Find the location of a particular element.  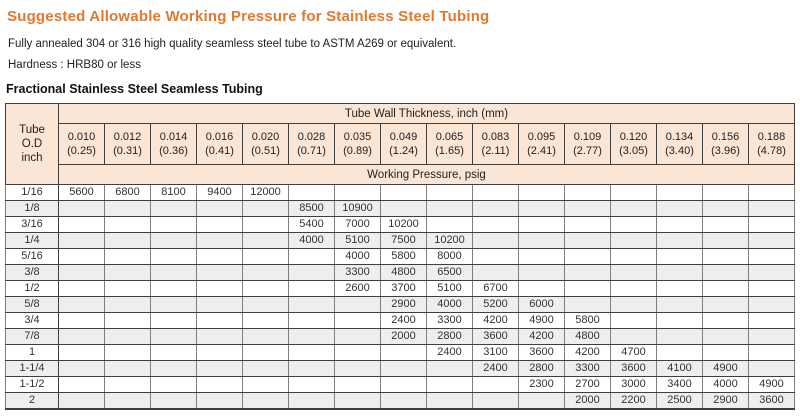

od-cell: 7/8 is located at coordinates (32, 336).